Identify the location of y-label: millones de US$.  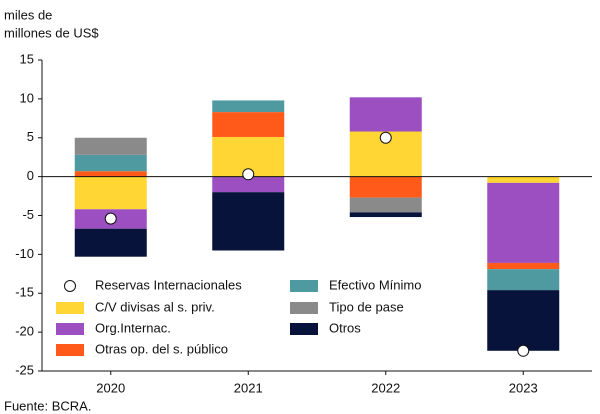
(51, 32).